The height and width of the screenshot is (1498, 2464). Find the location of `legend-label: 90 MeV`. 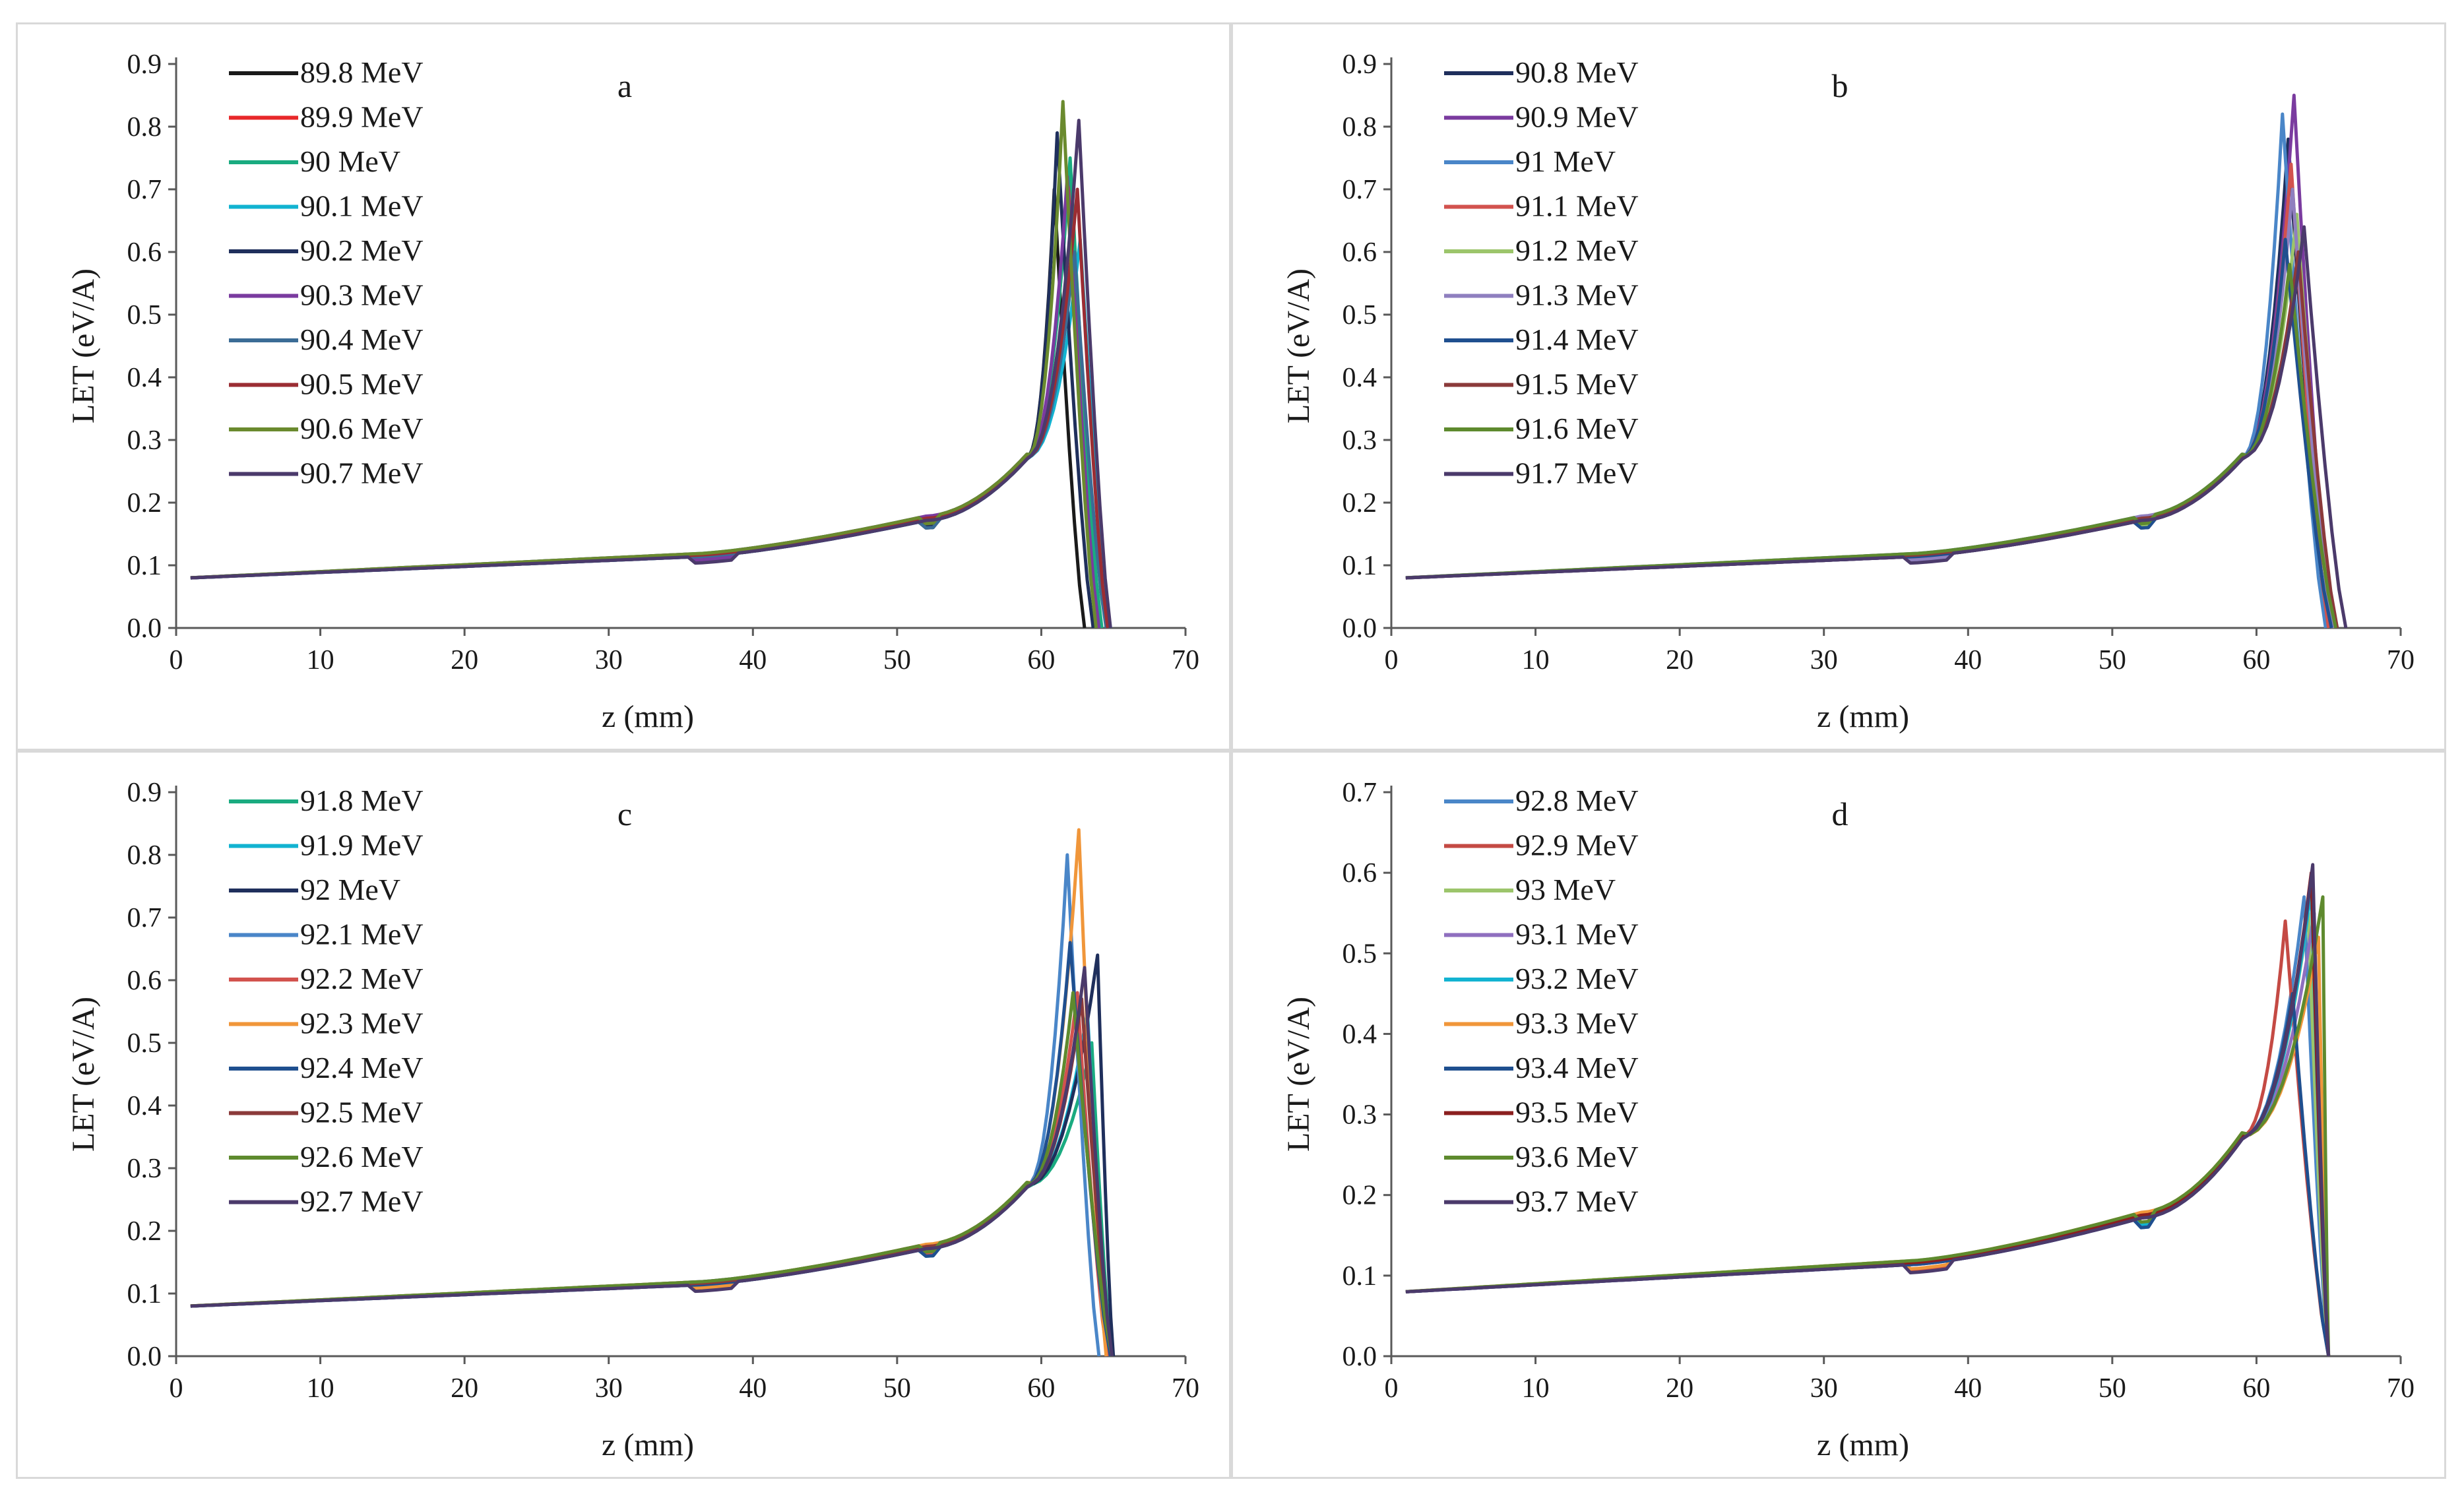

legend-label: 90 MeV is located at coordinates (350, 161).